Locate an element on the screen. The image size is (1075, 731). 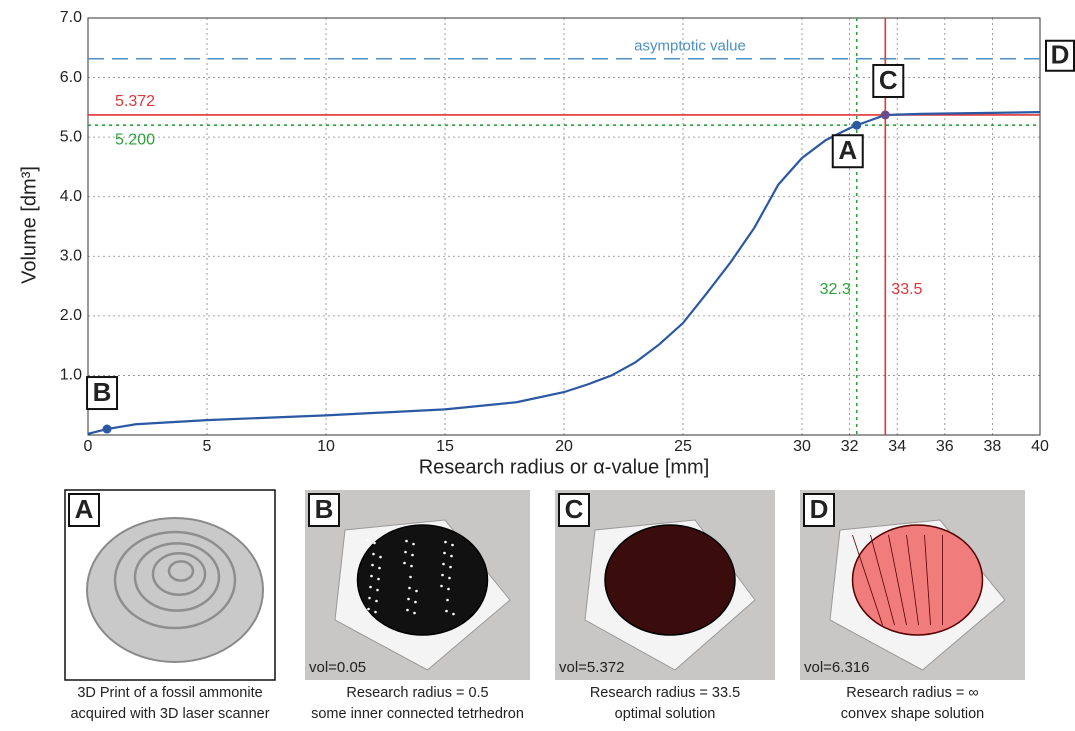
marker-letter: B is located at coordinates (102, 392).